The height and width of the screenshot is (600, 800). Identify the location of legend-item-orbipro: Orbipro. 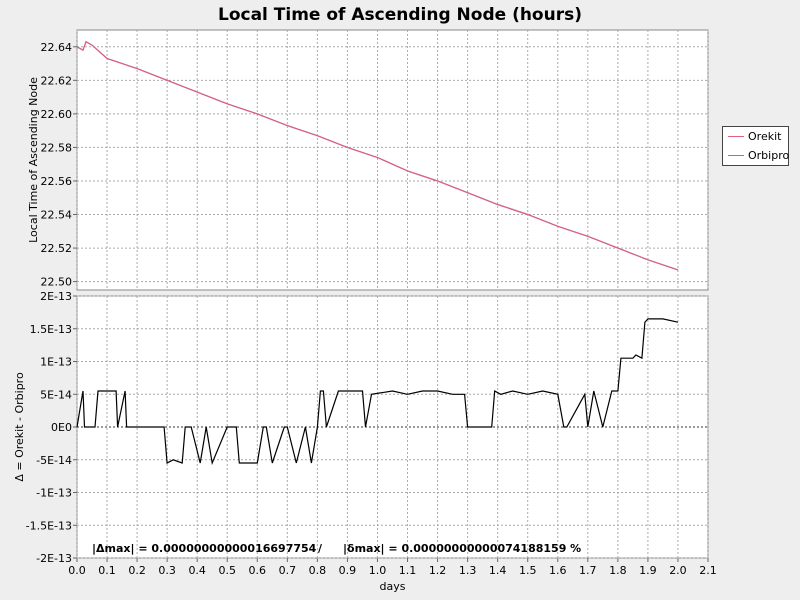
(756, 155).